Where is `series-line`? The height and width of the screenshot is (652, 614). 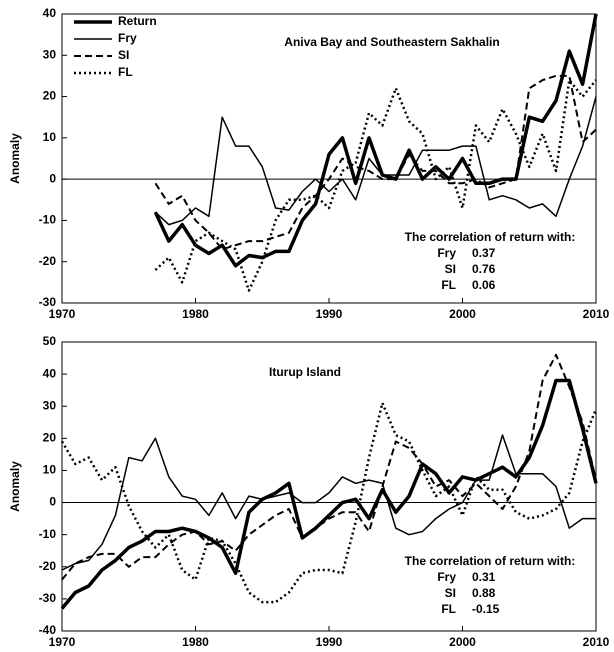 series-line is located at coordinates (375, 161).